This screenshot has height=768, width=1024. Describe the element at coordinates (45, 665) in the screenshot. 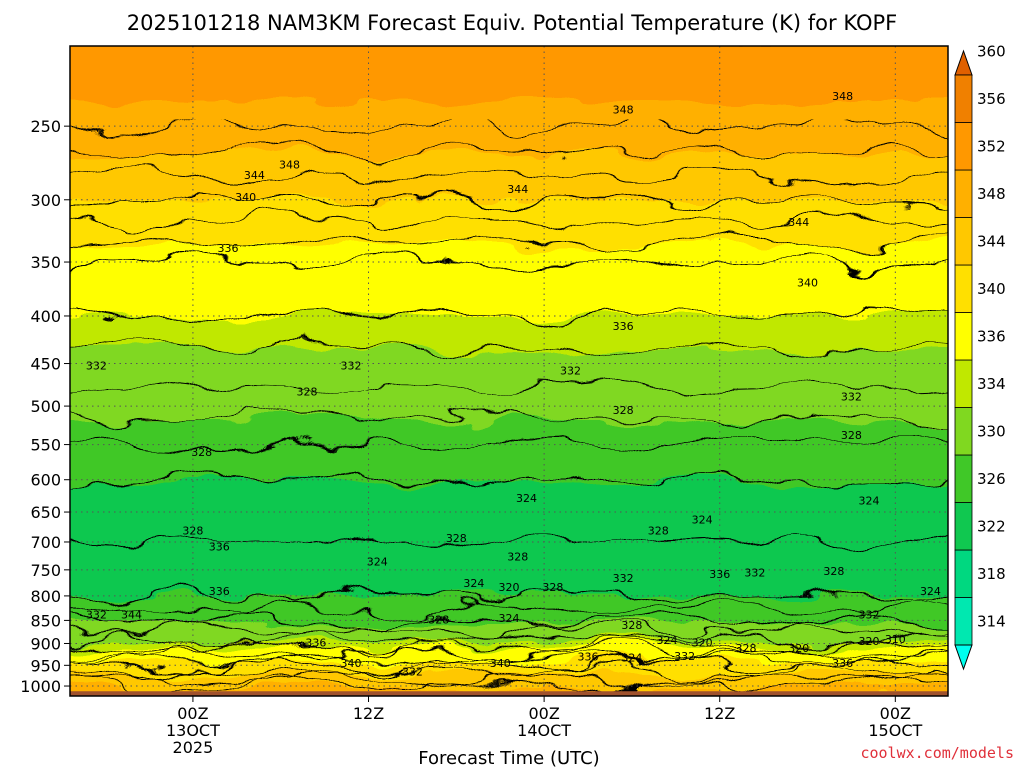

I see `y-tick-label: 950` at that location.